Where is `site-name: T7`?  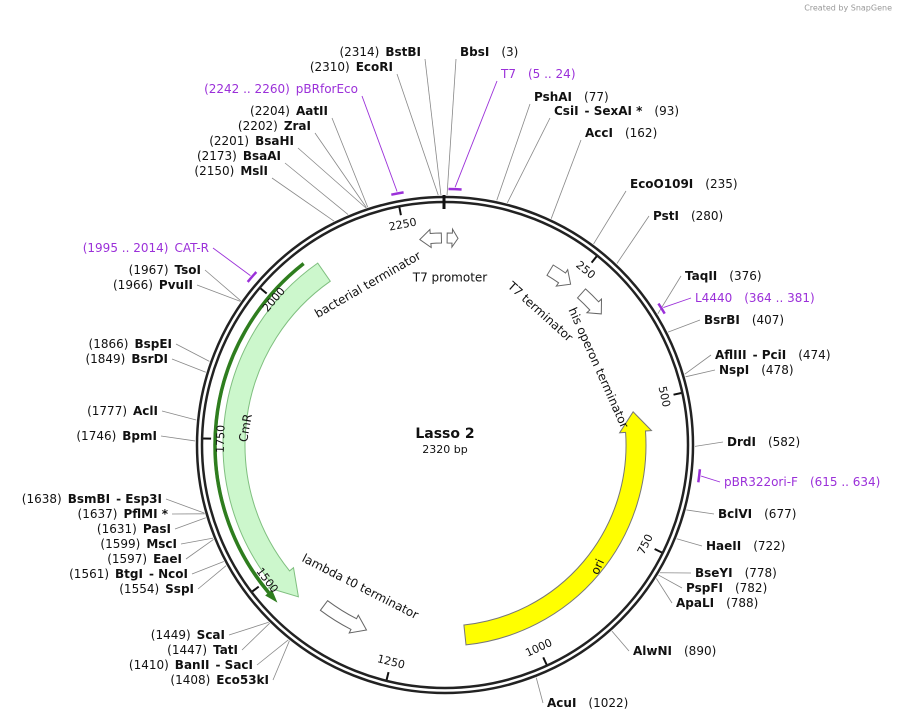
site-name: T7 is located at coordinates (508, 74).